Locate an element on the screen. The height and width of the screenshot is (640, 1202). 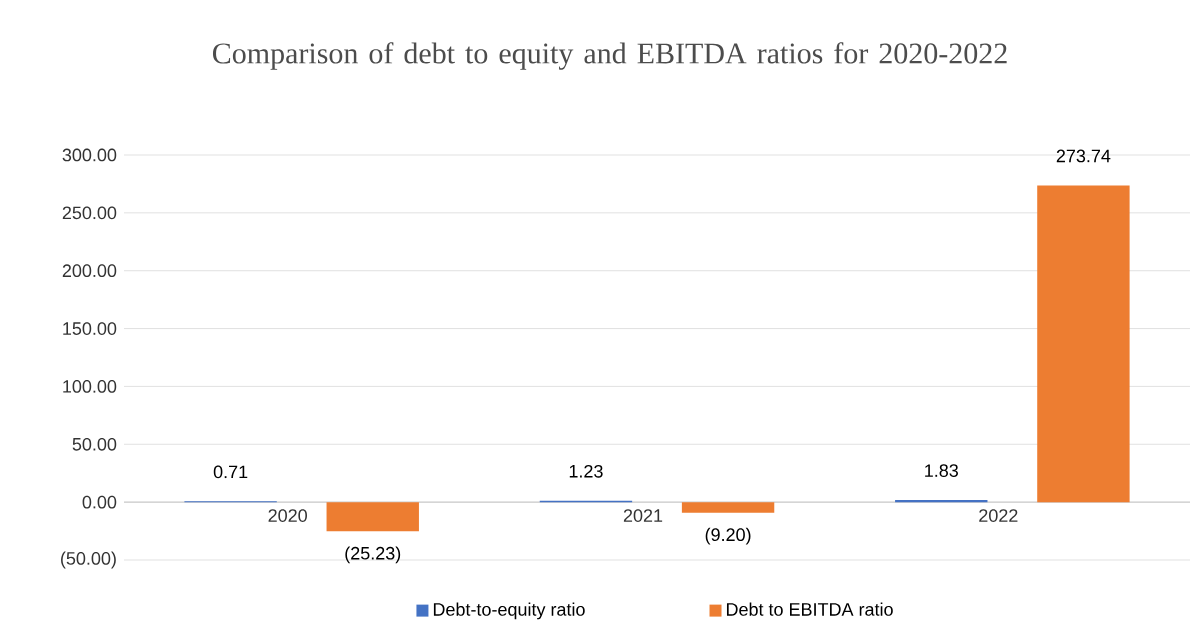
y-tick-label: 0.00 is located at coordinates (99, 502).